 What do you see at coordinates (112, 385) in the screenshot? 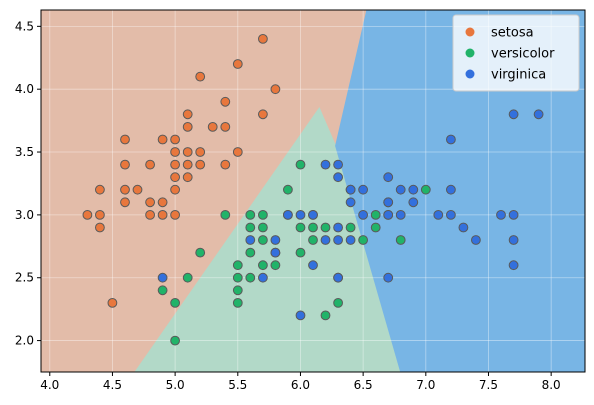
I see `x-tick-label: 4.5` at bounding box center [112, 385].